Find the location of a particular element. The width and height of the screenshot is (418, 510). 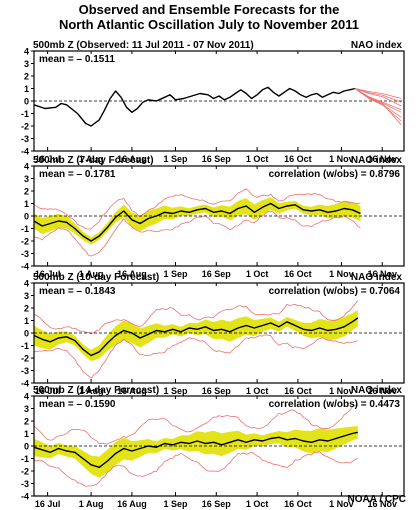

panel-1-title: 500mb Z (7-day Forecast) is located at coordinates (93, 160).